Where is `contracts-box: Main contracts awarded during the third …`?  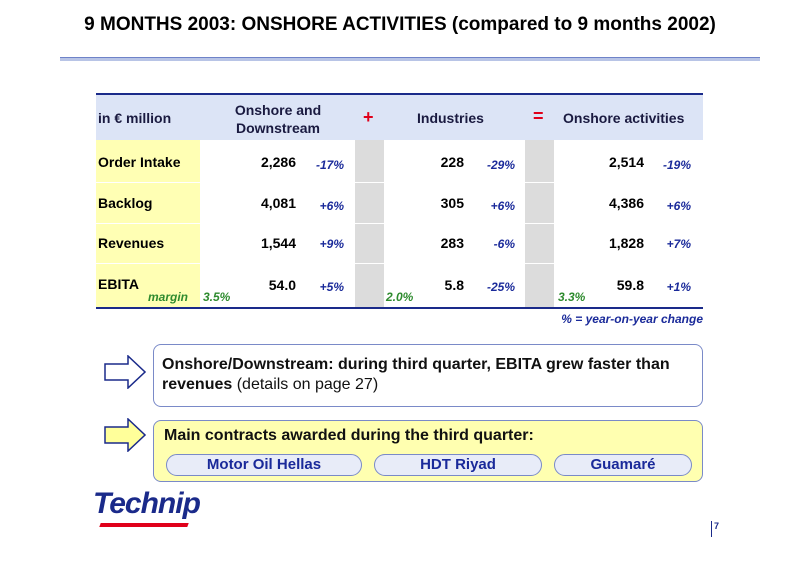 contracts-box: Main contracts awarded during the third … is located at coordinates (428, 451).